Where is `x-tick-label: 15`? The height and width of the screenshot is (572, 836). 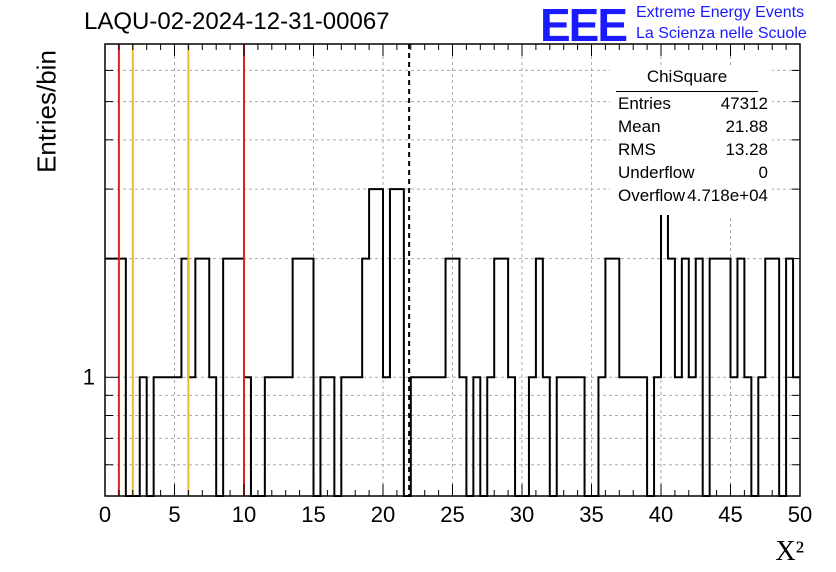 x-tick-label: 15 is located at coordinates (313, 514).